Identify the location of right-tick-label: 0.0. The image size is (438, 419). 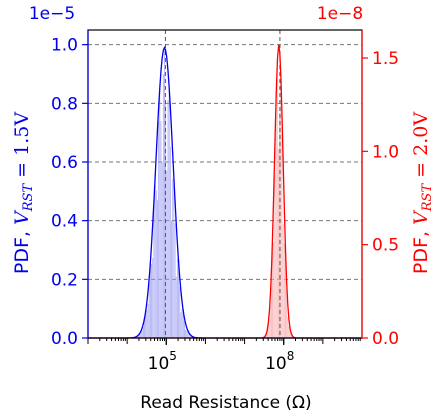
(385, 339).